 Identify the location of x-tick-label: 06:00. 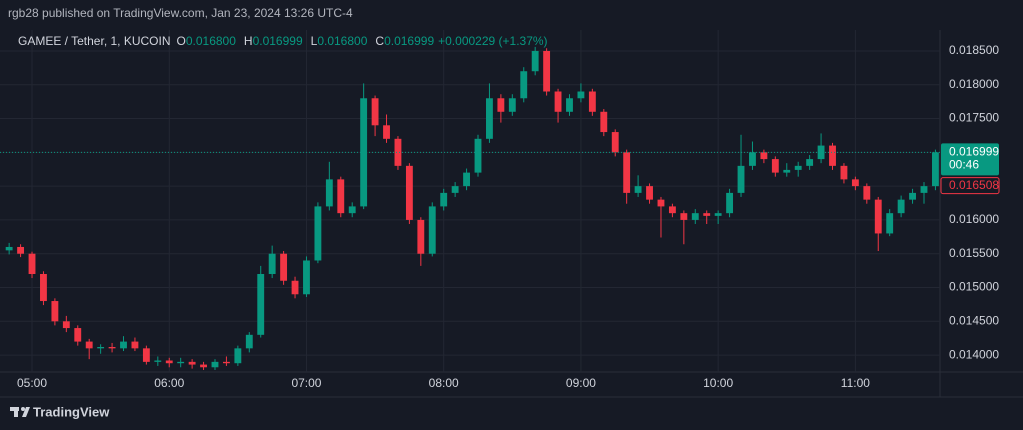
(169, 383).